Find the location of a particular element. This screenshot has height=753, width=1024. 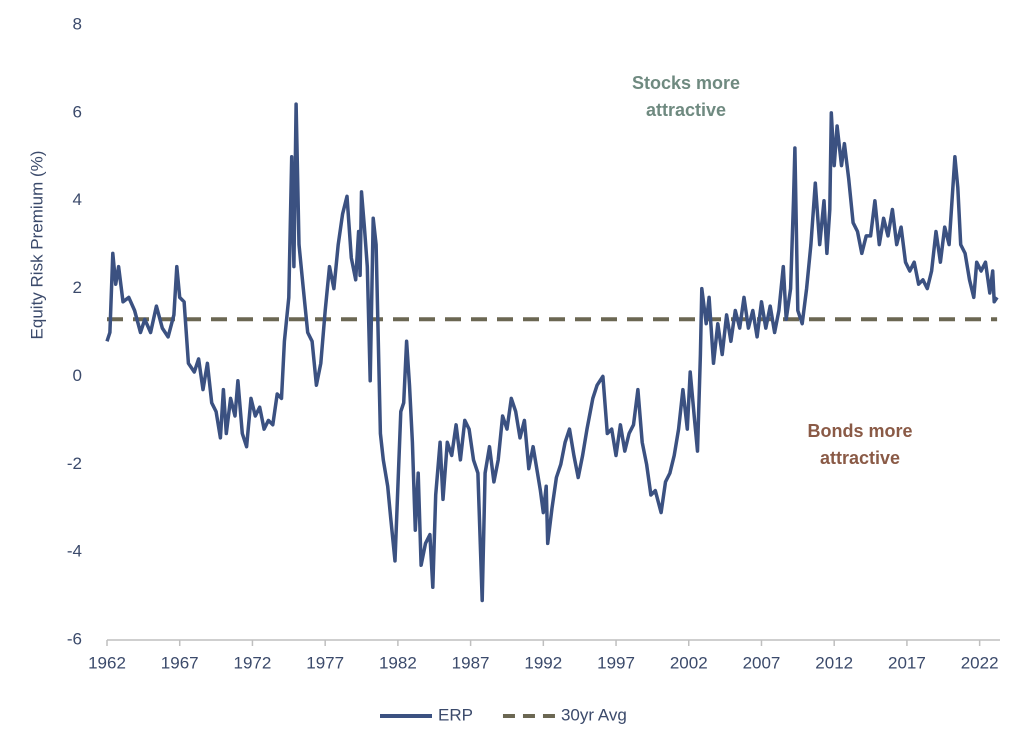

y-tick-label: -4 is located at coordinates (74, 551).